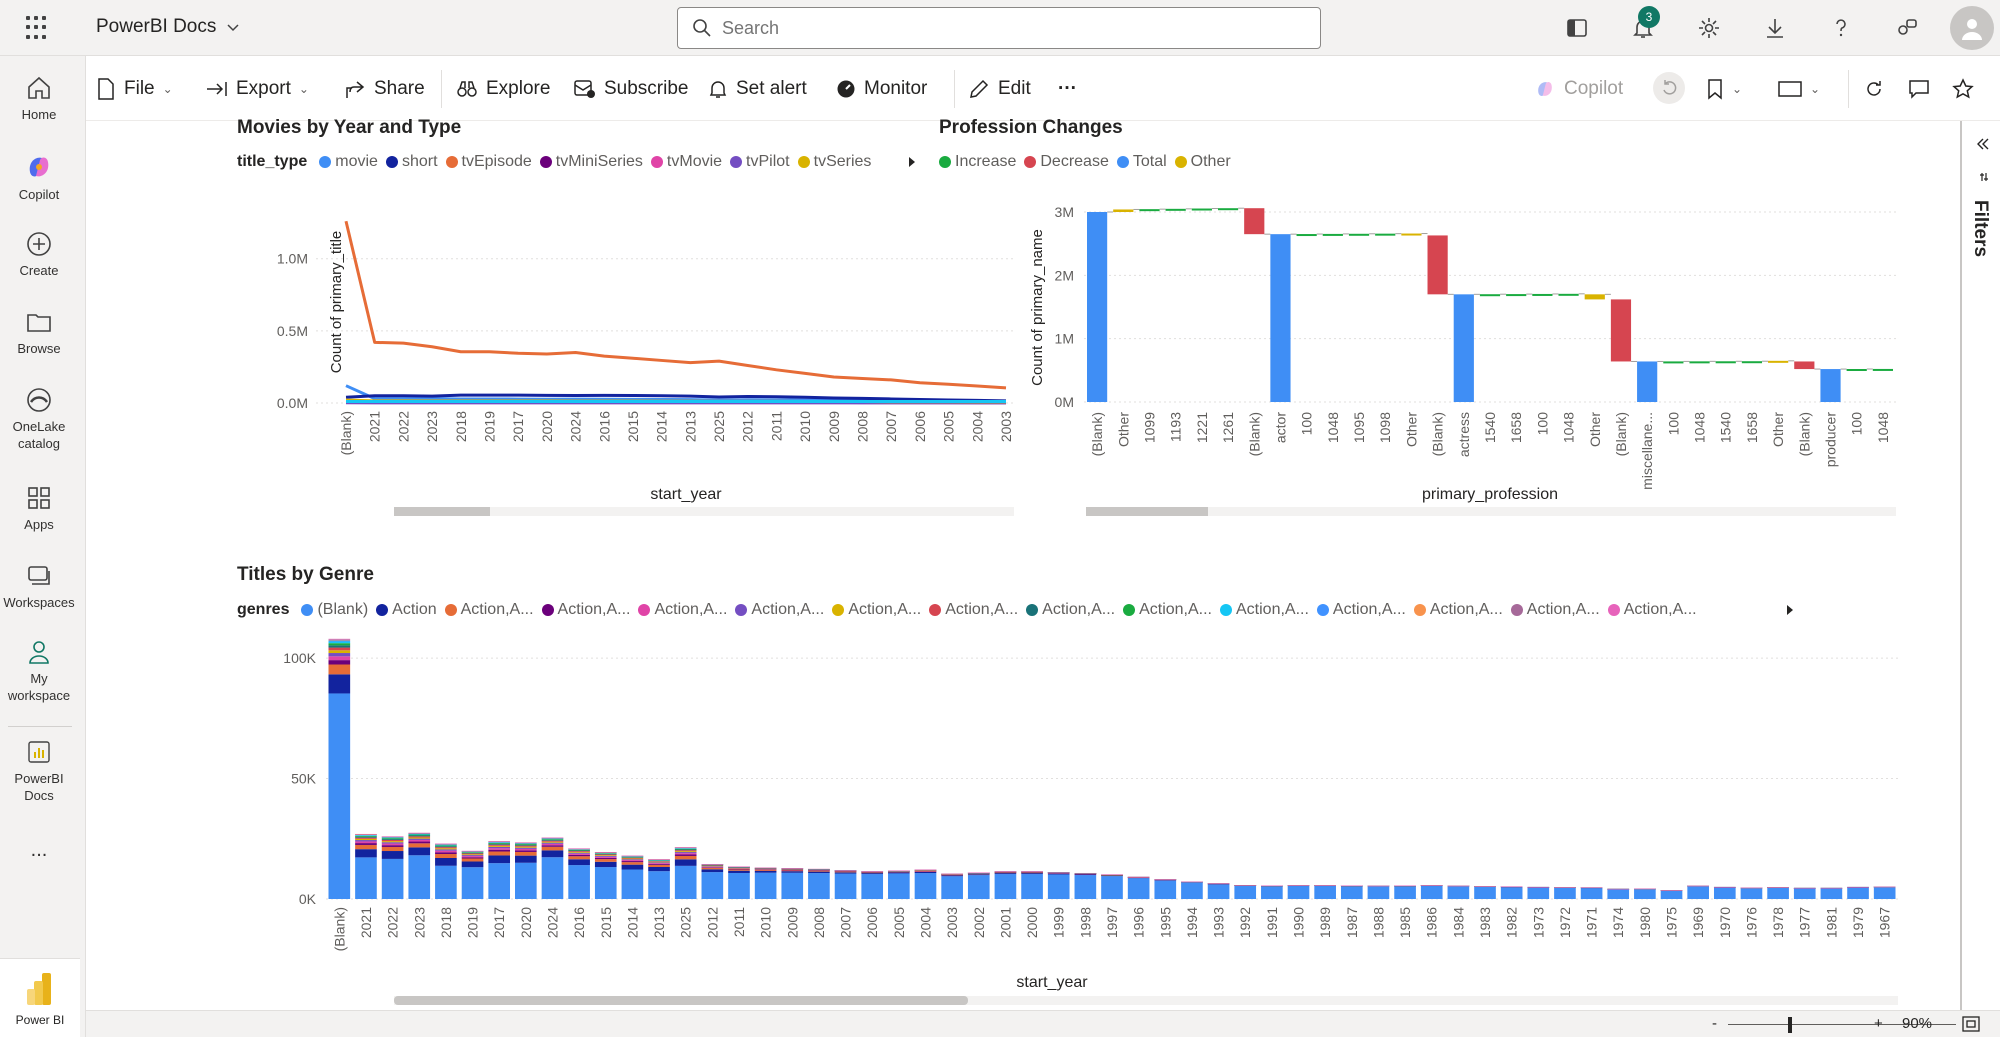 Image resolution: width=2000 pixels, height=1038 pixels. I want to click on help-icon, so click(1841, 28).